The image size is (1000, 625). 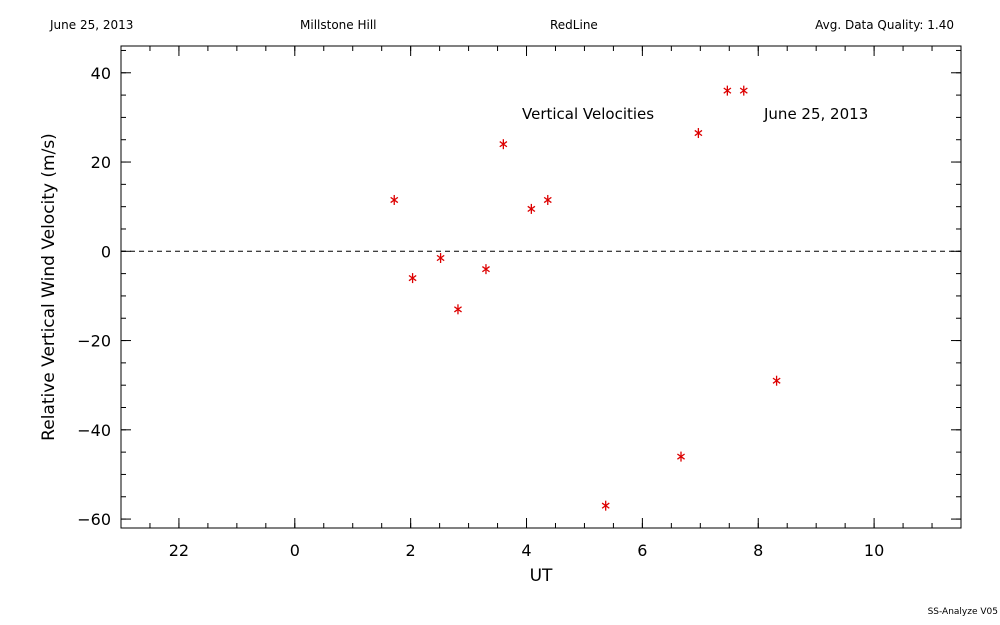 I want to click on header-date: June 25, 2013, so click(x=92, y=25).